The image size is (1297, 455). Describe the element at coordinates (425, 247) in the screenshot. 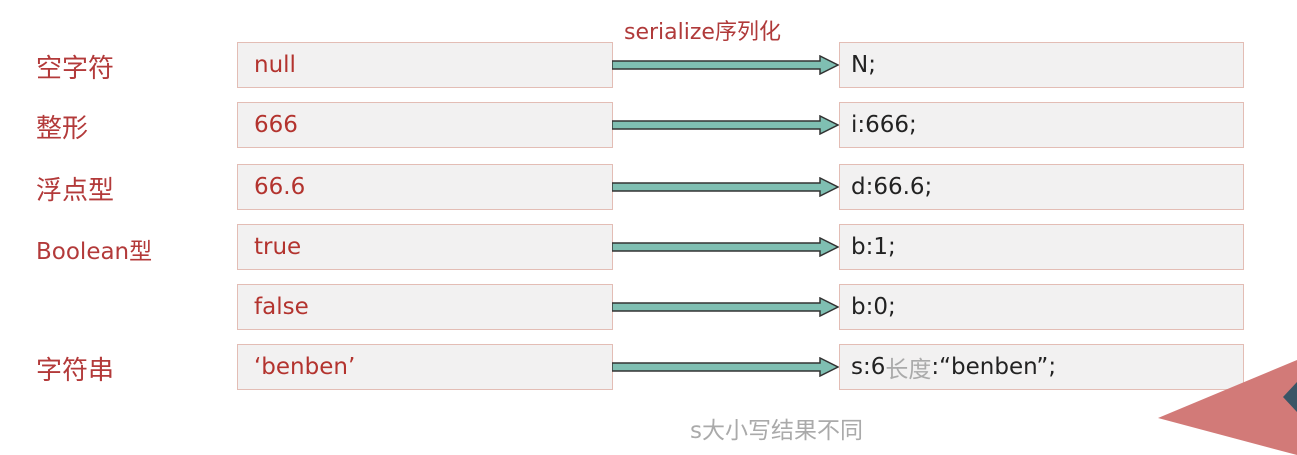

I see `input-box: true` at that location.